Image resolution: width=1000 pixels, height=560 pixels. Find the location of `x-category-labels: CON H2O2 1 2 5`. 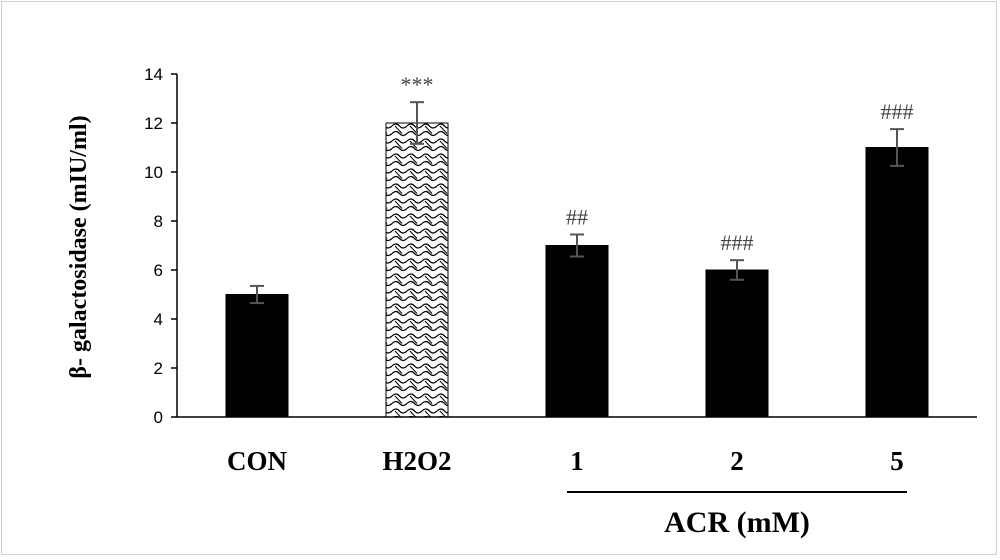

x-category-labels: CON H2O2 1 2 5 is located at coordinates (565, 461).